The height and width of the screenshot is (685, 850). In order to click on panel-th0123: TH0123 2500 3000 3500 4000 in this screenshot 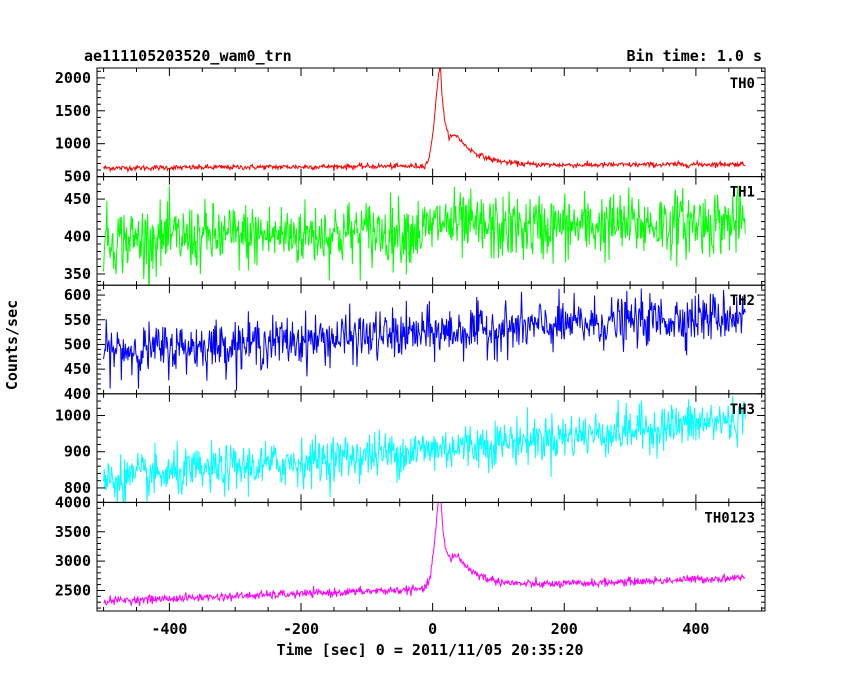, I will do `click(410, 552)`.